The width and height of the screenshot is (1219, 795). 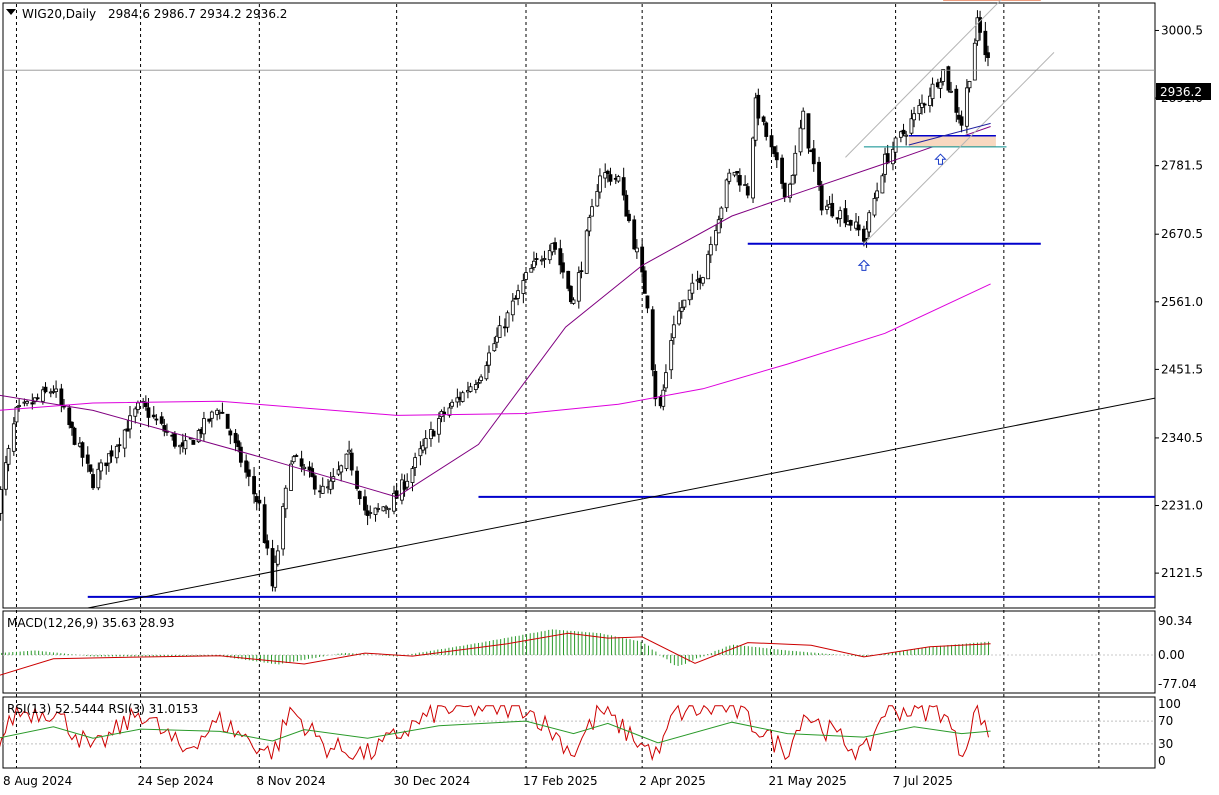 What do you see at coordinates (11, 12) in the screenshot?
I see `dropdown-triangle-icon` at bounding box center [11, 12].